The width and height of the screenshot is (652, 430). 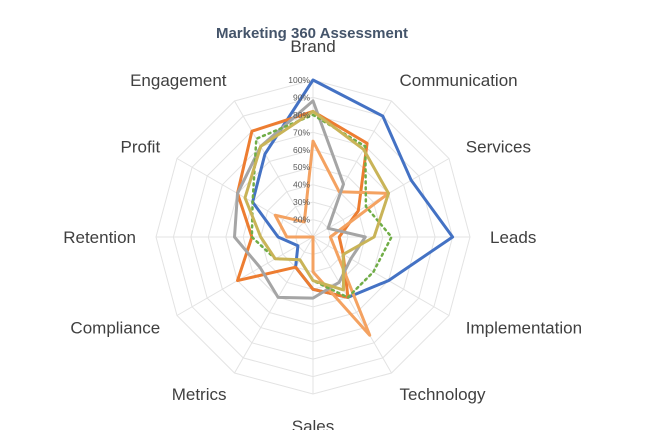 What do you see at coordinates (301, 115) in the screenshot?
I see `tick-label: 80%` at bounding box center [301, 115].